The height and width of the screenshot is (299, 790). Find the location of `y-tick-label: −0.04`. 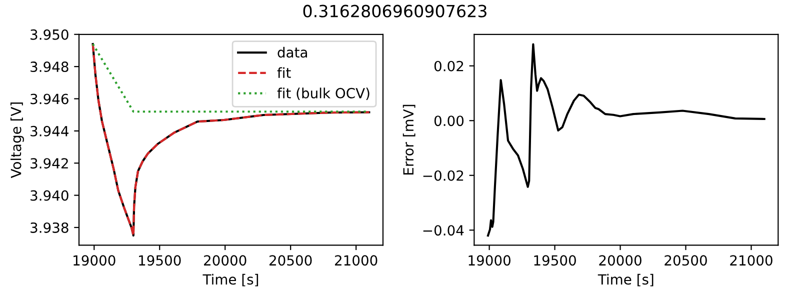

y-tick-label: −0.04 is located at coordinates (443, 230).